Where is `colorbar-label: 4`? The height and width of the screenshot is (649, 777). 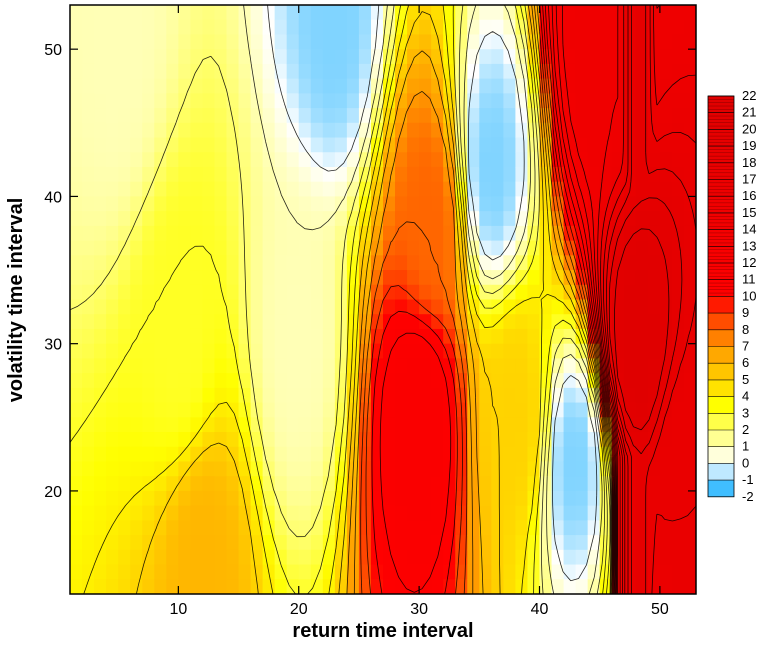 colorbar-label: 4 is located at coordinates (745, 396).